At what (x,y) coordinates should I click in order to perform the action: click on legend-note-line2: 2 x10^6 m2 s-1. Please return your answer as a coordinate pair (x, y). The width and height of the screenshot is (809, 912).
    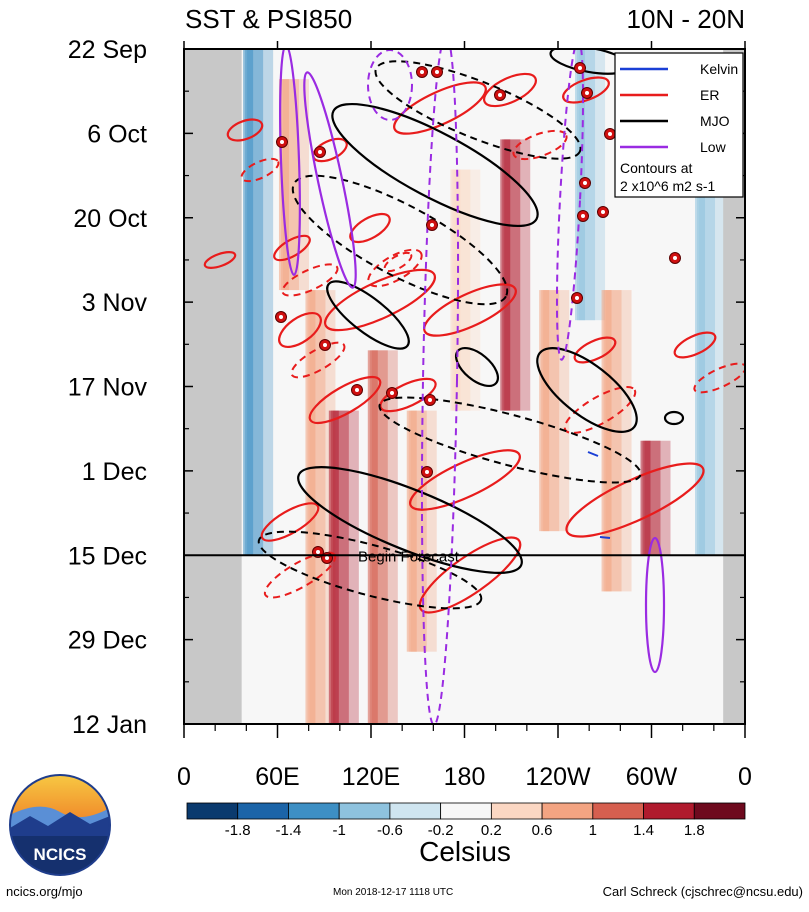
    Looking at the image, I should click on (667, 186).